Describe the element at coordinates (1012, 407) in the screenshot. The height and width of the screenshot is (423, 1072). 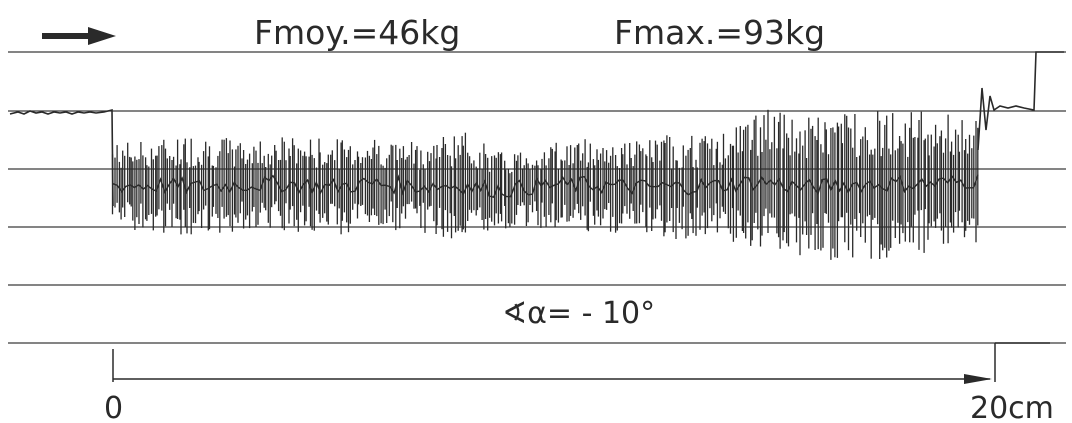
I see `scale-end-label: 20cm` at that location.